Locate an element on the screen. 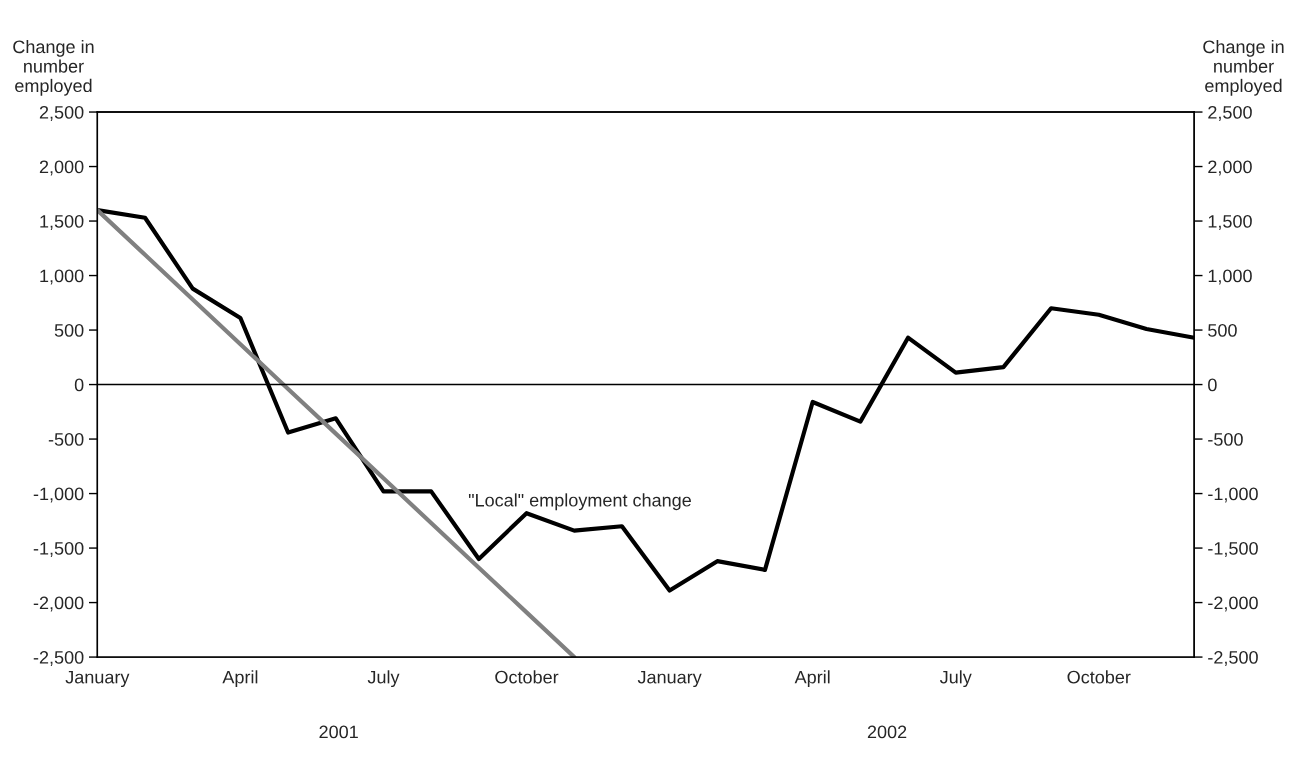 The image size is (1298, 757). y-tick-label: -1,000 is located at coordinates (58, 495).